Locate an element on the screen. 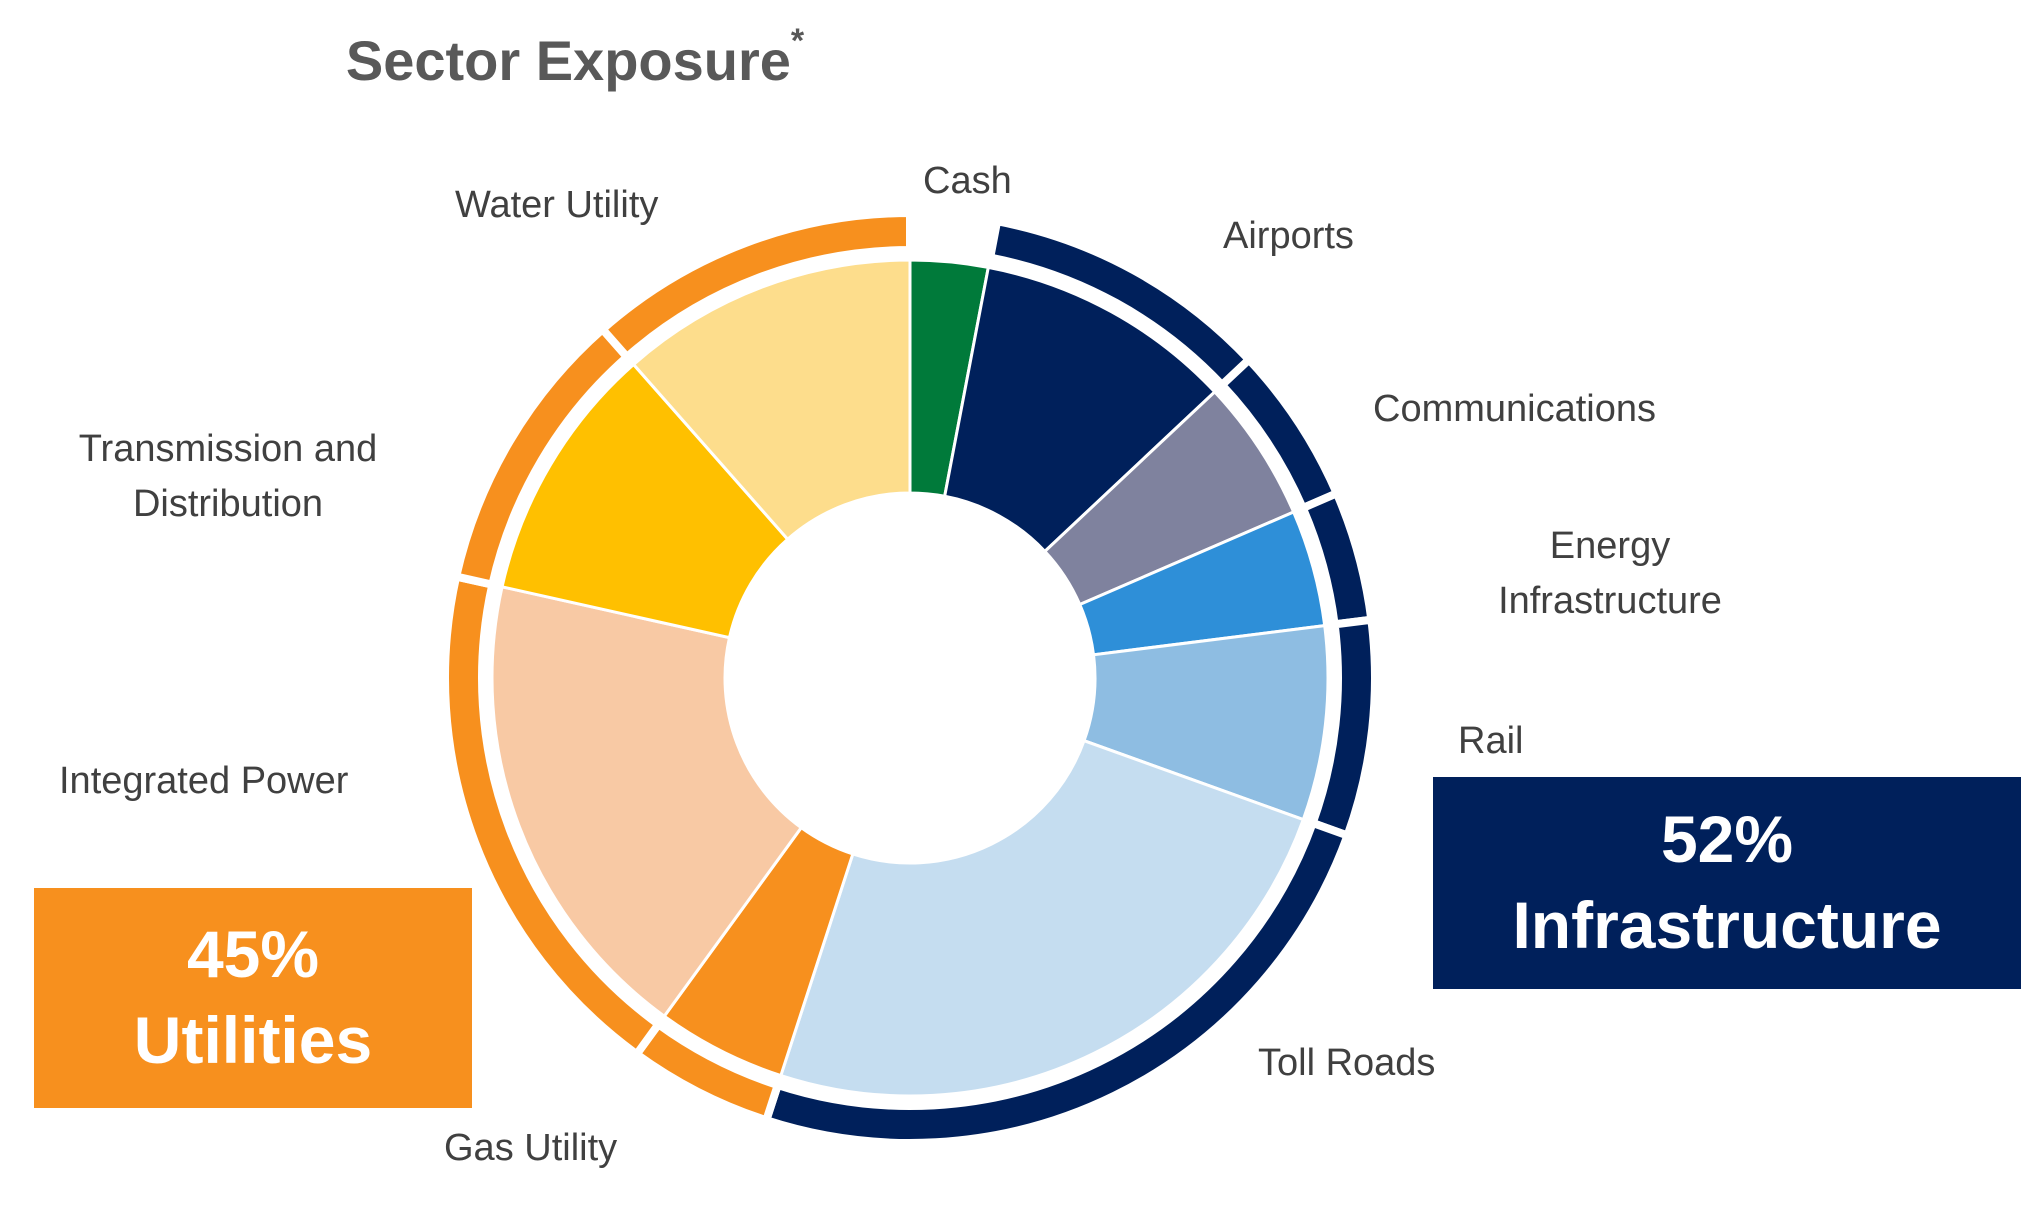 The height and width of the screenshot is (1211, 2021). infrastructure-percent: 52% is located at coordinates (1727, 839).